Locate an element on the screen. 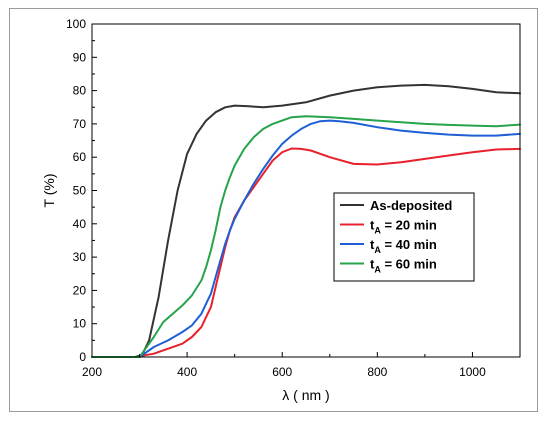 This screenshot has width=550, height=423. x-axis-label: λ ( nm ) is located at coordinates (305, 395).